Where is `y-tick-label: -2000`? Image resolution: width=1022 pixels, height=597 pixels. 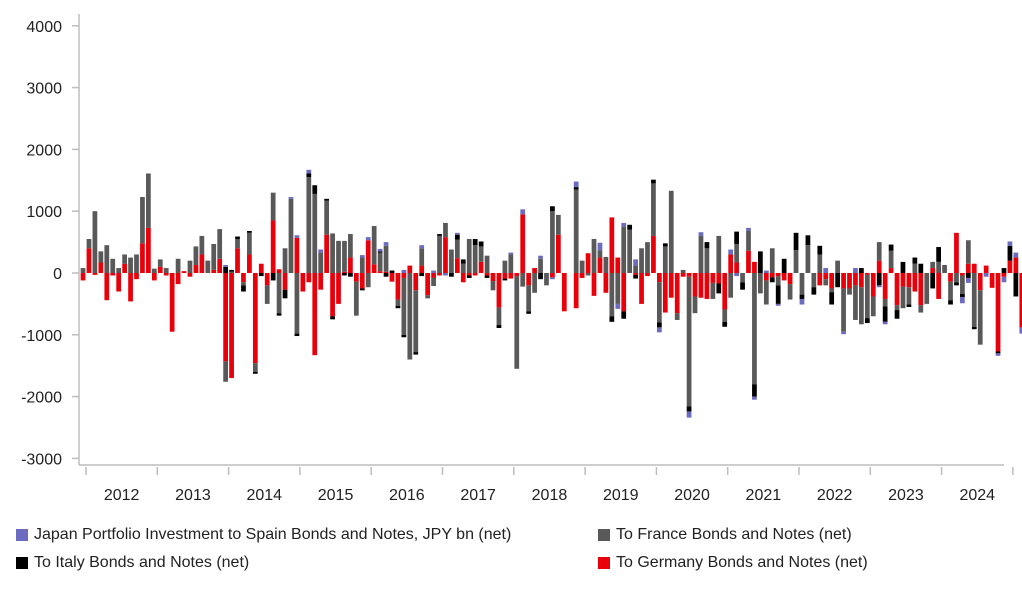
y-tick-label: -2000 is located at coordinates (41, 398).